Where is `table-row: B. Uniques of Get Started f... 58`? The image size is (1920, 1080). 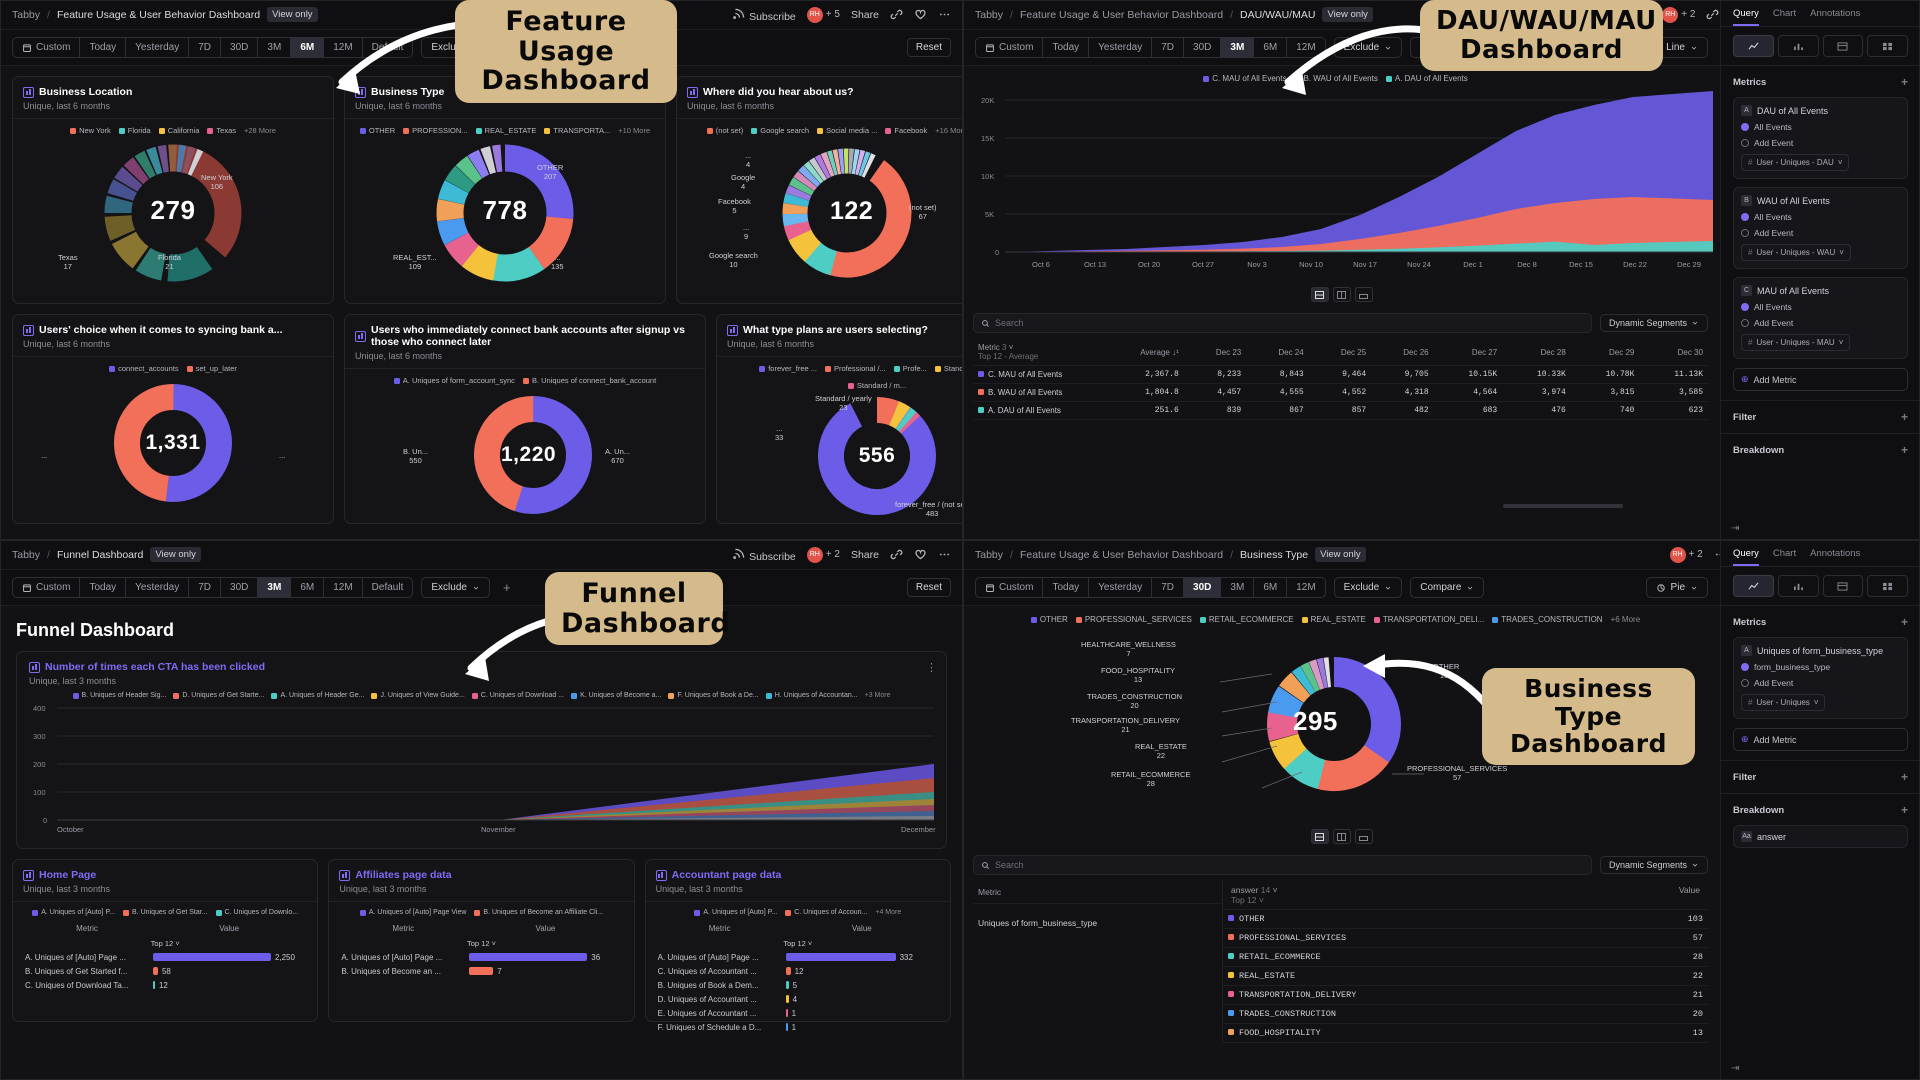 table-row: B. Uniques of Get Started f... 58 is located at coordinates (98, 971).